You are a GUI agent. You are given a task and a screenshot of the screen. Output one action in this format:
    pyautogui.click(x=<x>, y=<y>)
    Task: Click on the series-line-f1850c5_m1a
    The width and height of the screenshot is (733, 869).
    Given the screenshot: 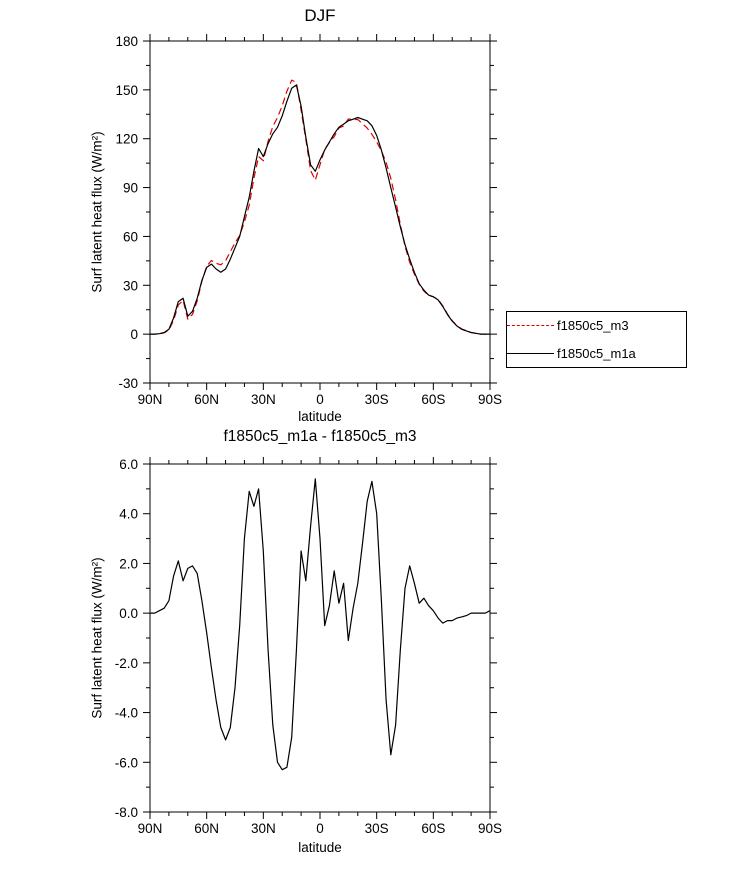 What is the action you would take?
    pyautogui.click(x=320, y=209)
    